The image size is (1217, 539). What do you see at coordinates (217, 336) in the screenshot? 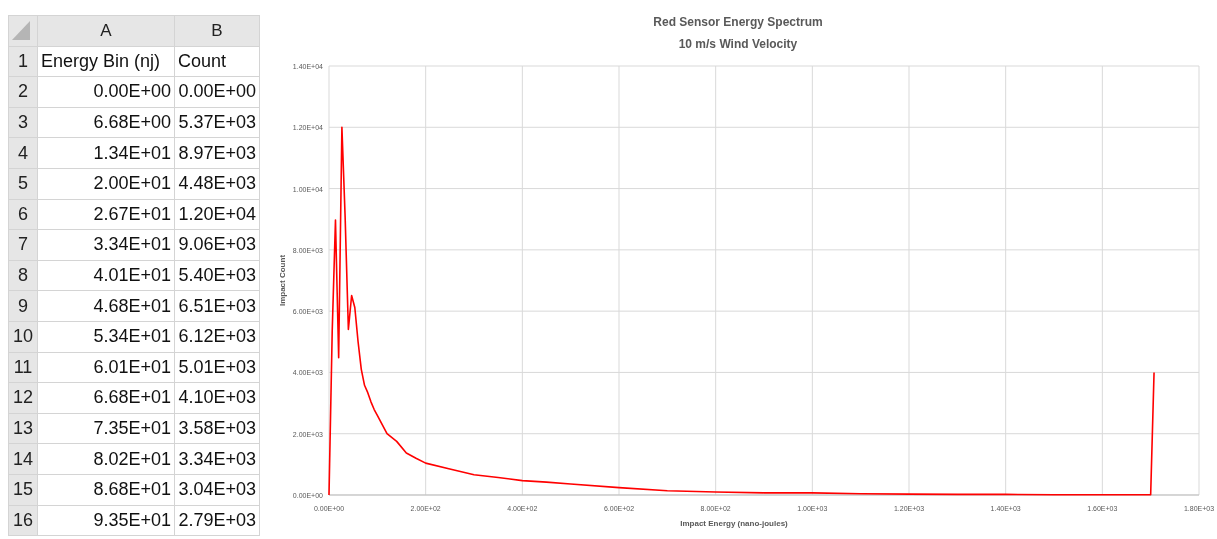
I see `text: 6.12E+03` at bounding box center [217, 336].